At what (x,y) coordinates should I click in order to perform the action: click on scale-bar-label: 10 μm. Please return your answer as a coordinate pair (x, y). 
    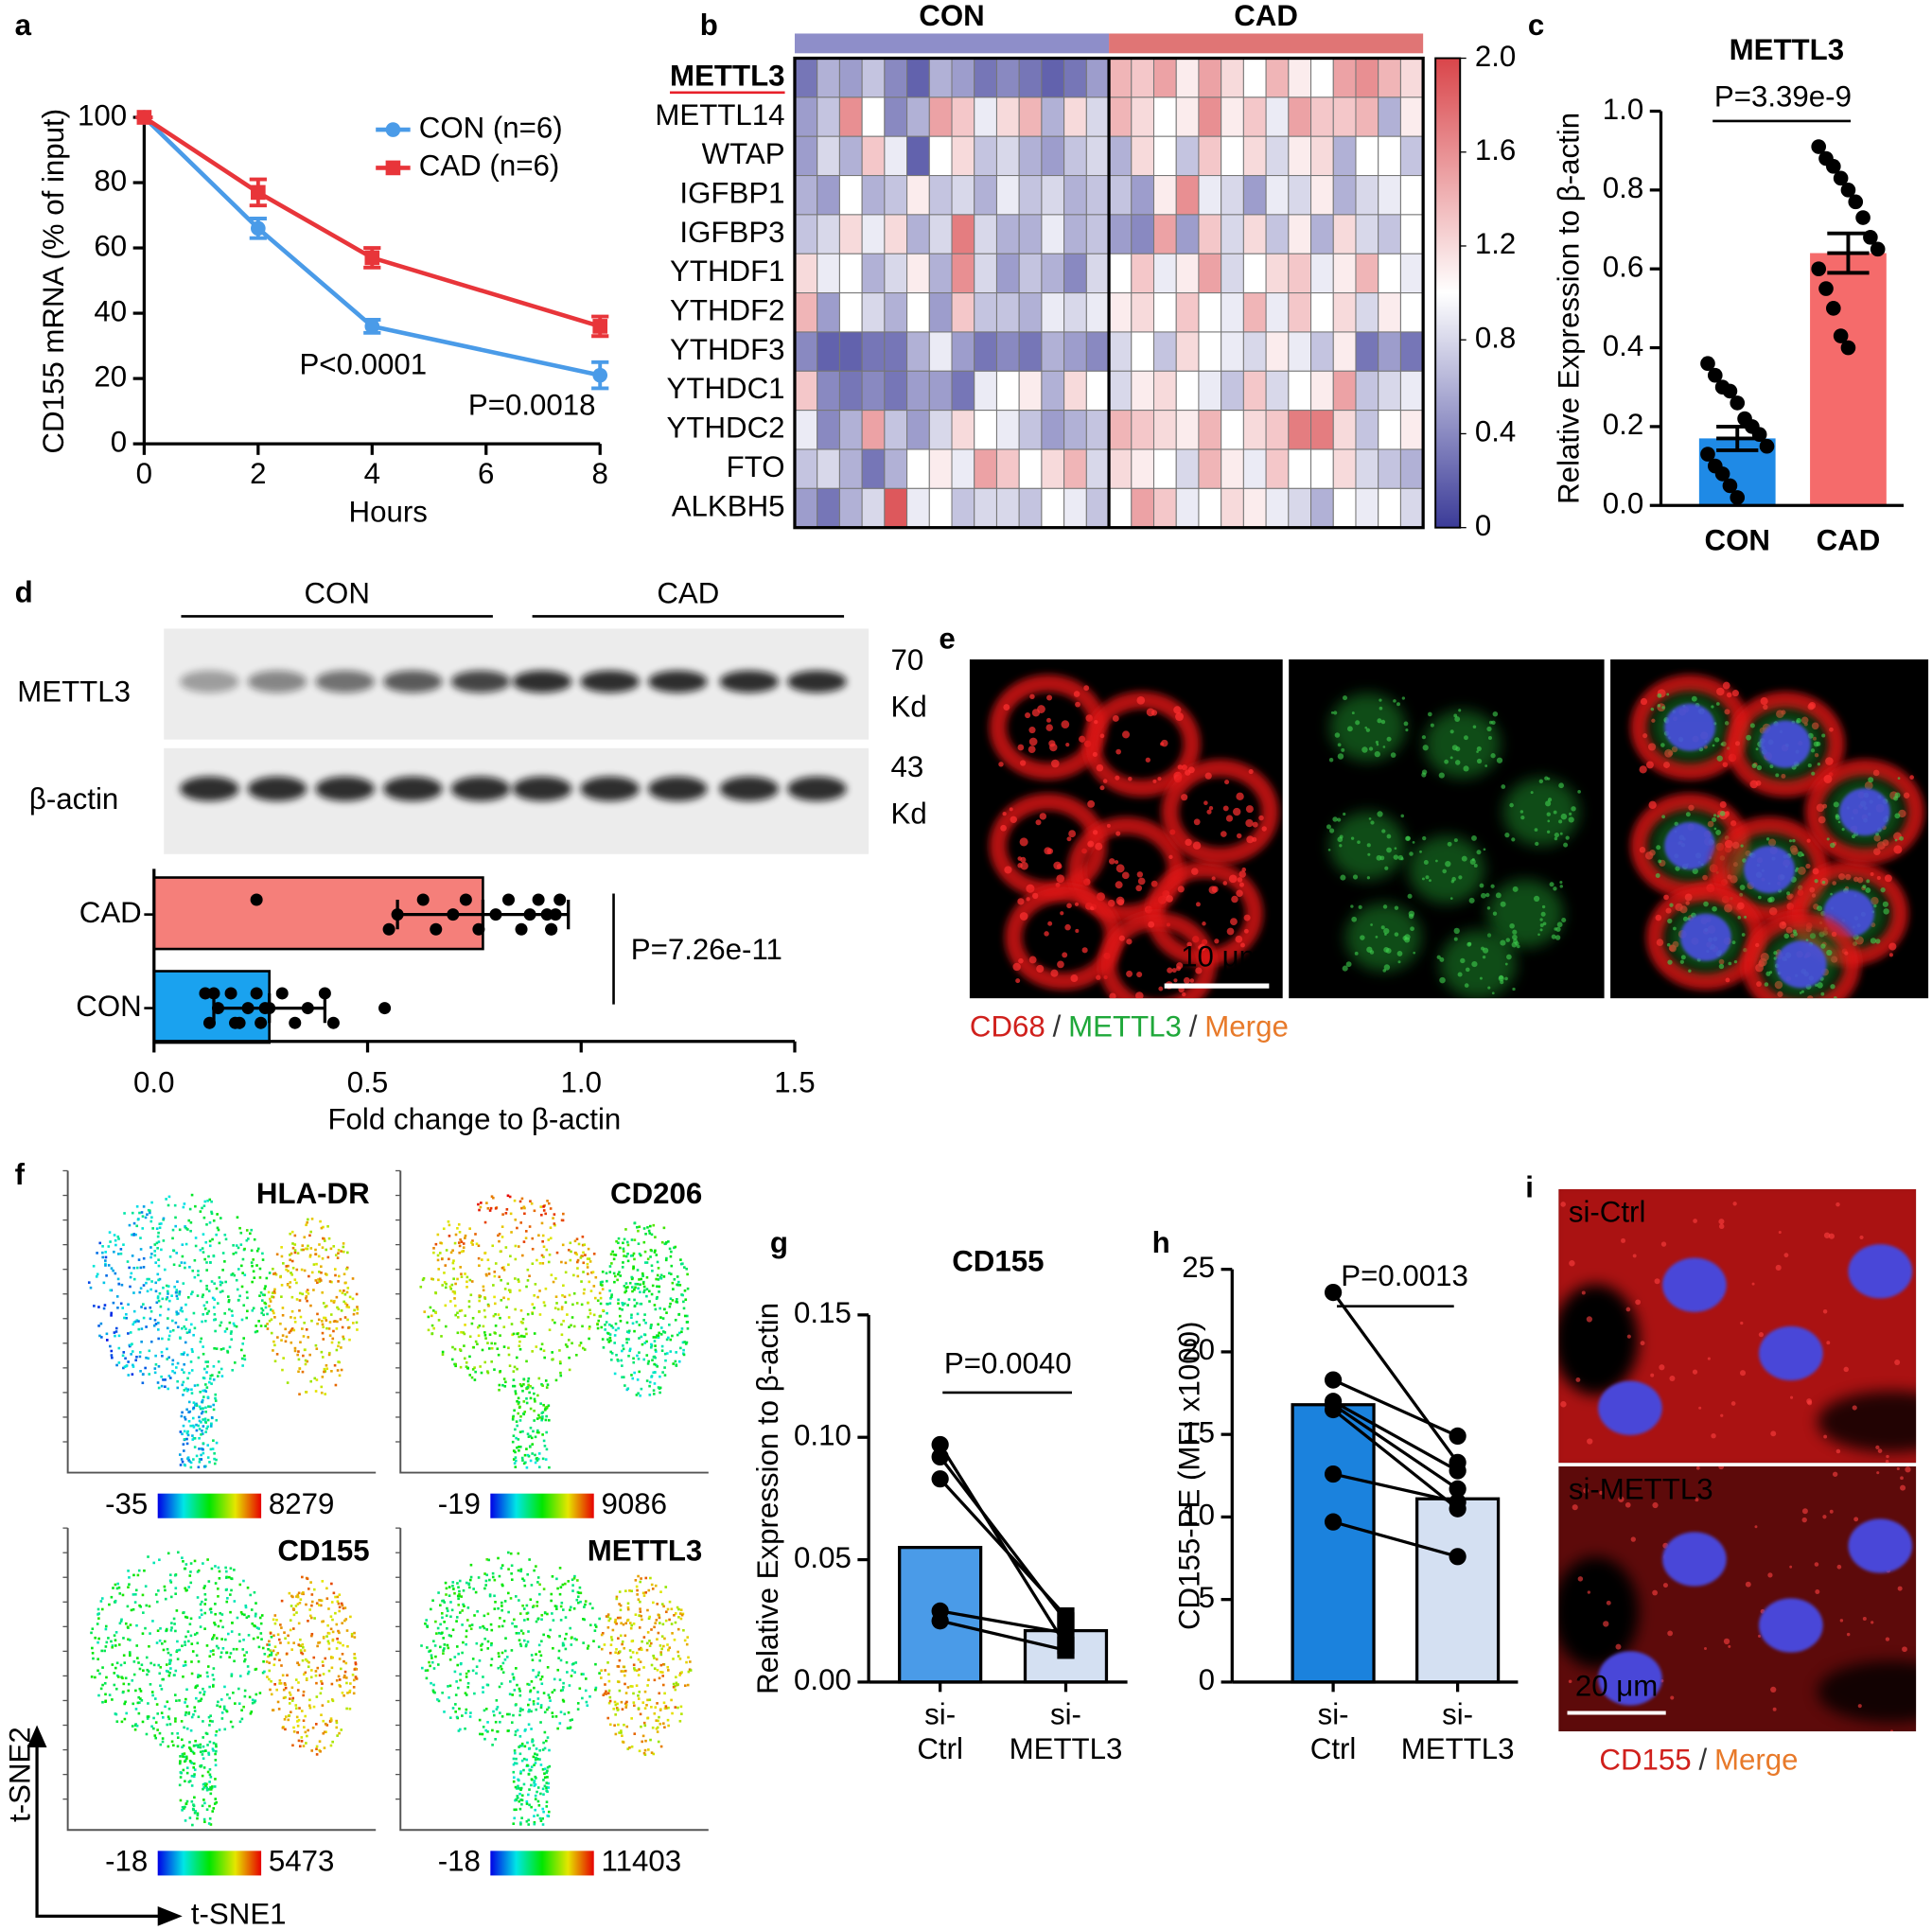
    Looking at the image, I should click on (1222, 957).